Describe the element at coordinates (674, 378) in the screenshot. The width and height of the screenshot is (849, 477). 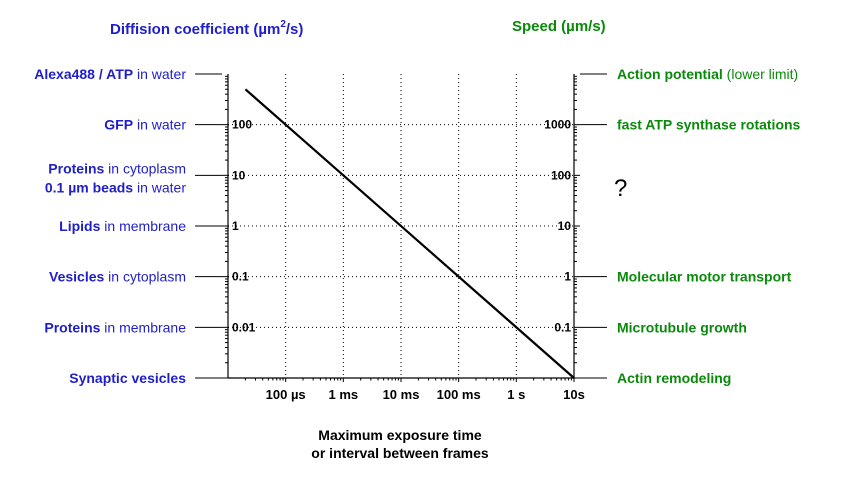
I see `right-annotation-label: Actin remodeling` at that location.